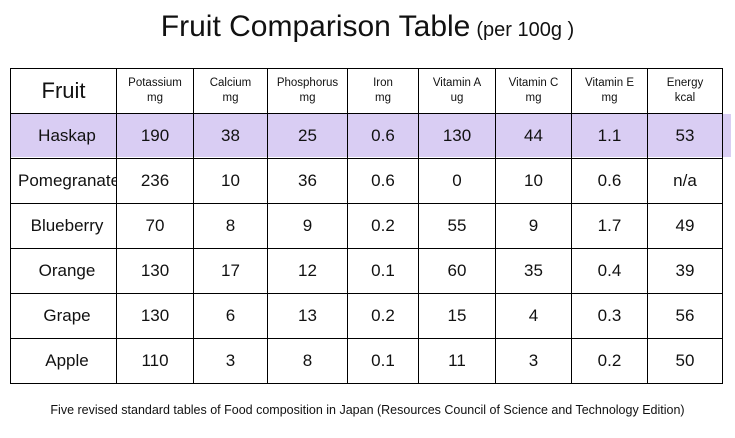 The image size is (735, 438). I want to click on value-cell: 0, so click(457, 181).